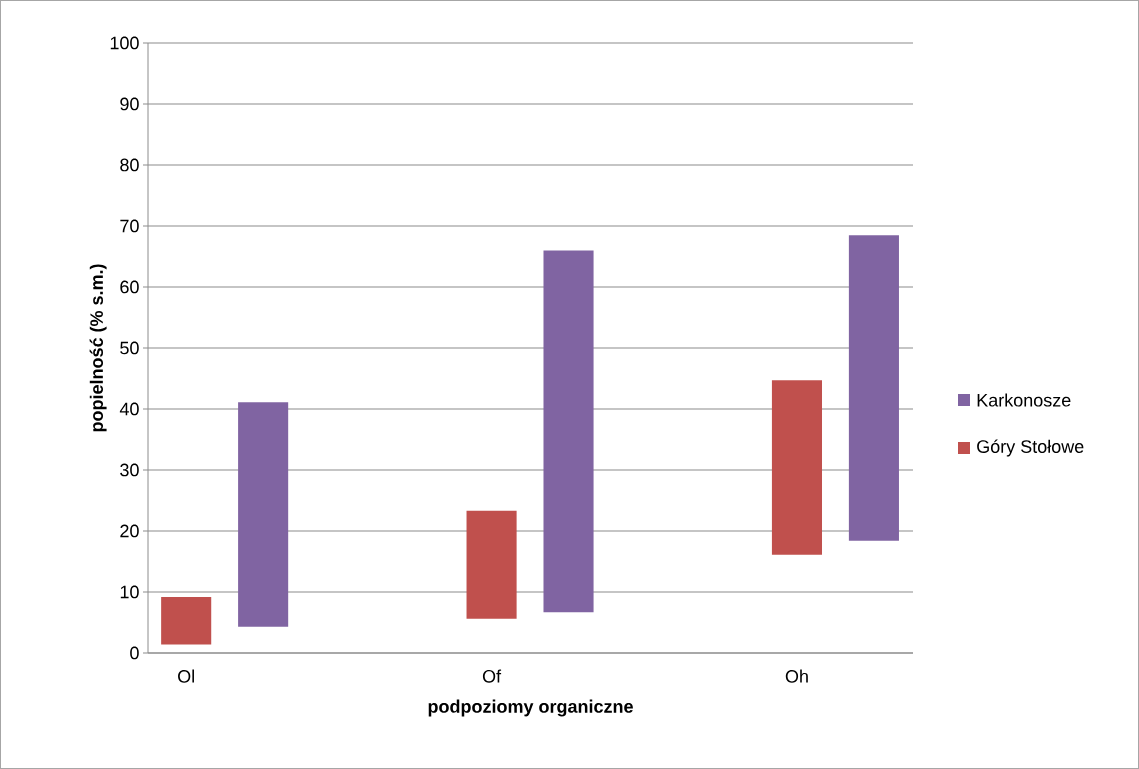 Image resolution: width=1139 pixels, height=769 pixels. I want to click on y-tick-label: 60, so click(129, 287).